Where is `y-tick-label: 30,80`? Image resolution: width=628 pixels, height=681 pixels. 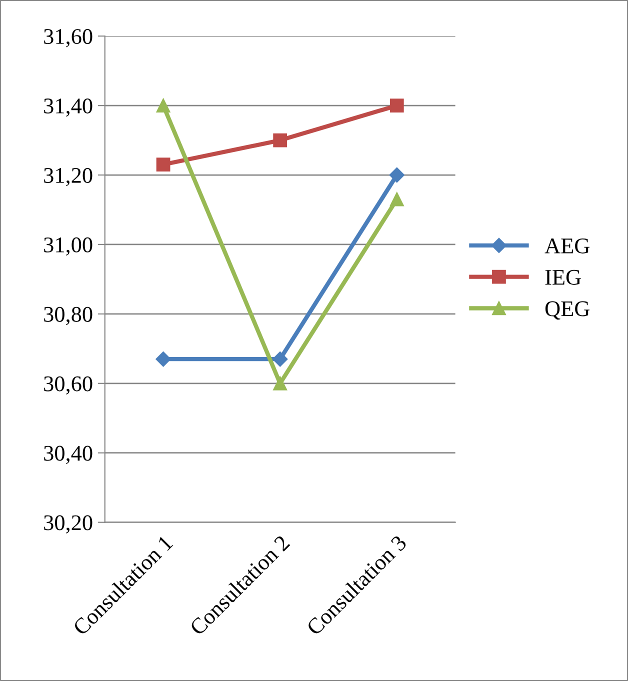 y-tick-label: 30,80 is located at coordinates (68, 316).